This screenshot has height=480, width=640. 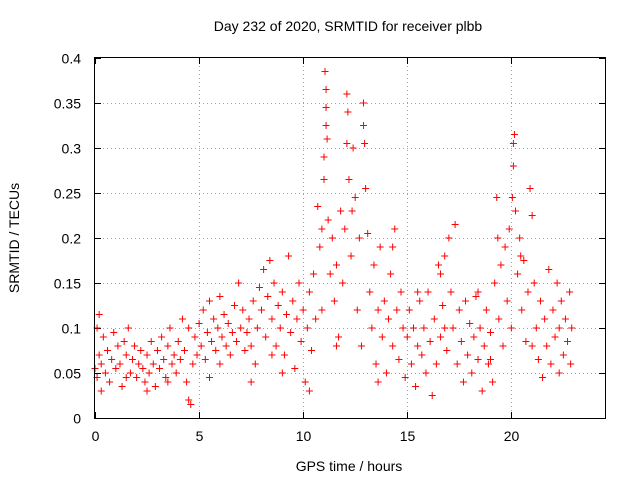 I want to click on y-tick-labels: 0 0.05 0.1 0.15 0.2 0.25 0.3 0.35 0.4, so click(x=67, y=239).